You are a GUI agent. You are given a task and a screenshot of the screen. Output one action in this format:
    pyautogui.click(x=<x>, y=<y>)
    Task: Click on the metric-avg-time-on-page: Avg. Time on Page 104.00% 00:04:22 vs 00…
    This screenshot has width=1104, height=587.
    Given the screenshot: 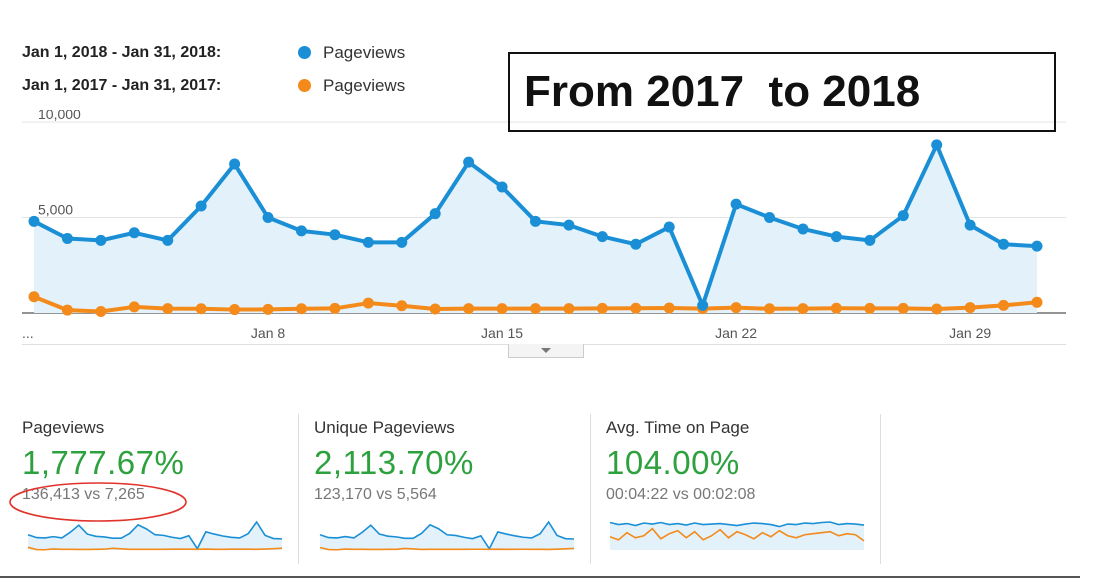 What is the action you would take?
    pyautogui.click(x=742, y=489)
    